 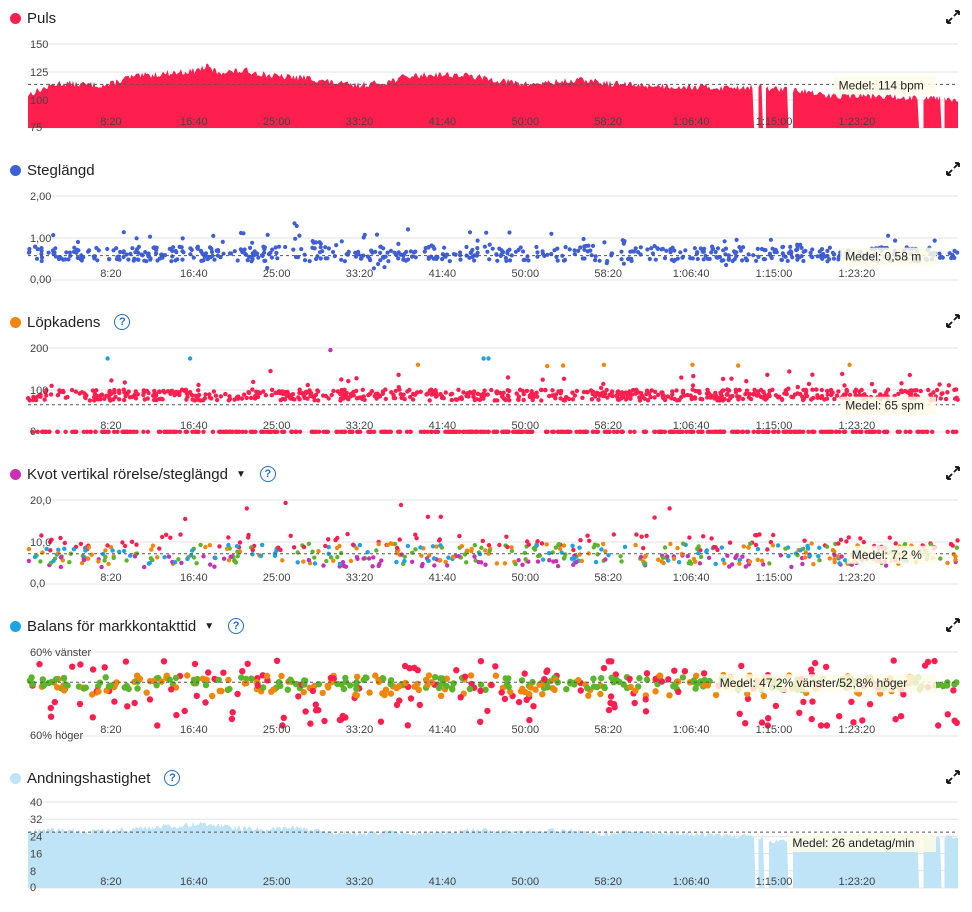 What do you see at coordinates (64, 322) in the screenshot?
I see `chart-title: Löpkadens` at bounding box center [64, 322].